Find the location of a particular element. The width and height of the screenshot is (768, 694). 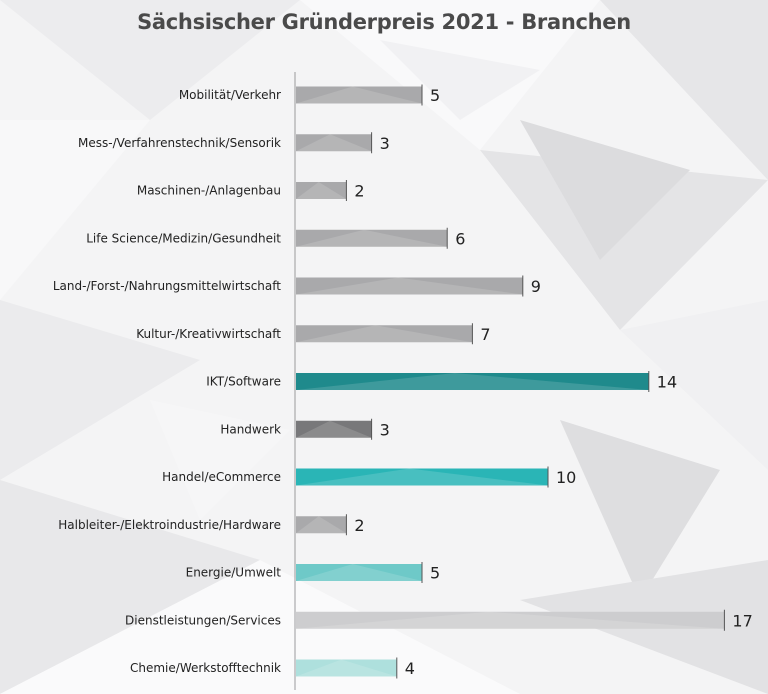

value-label: 9 is located at coordinates (536, 286).